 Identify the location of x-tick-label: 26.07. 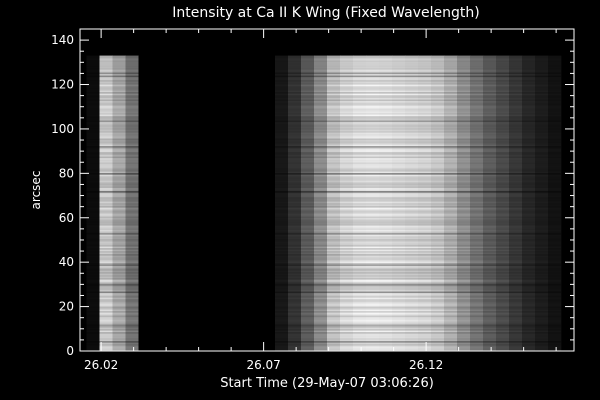
(263, 365).